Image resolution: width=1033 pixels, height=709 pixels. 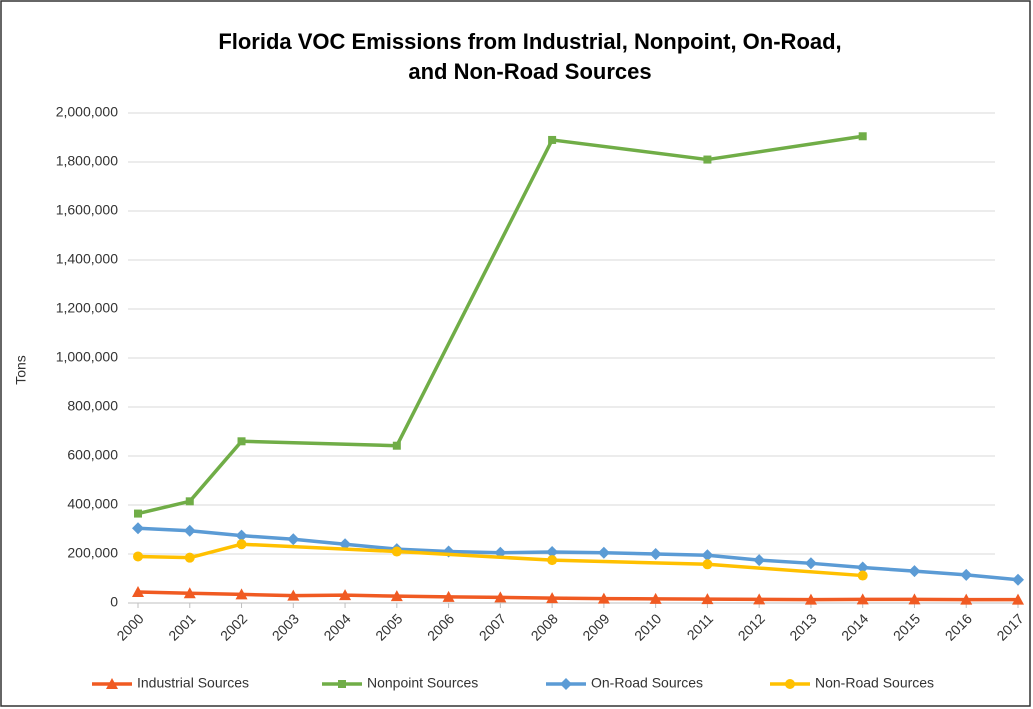 I want to click on y-tick-label: 1,000,000, so click(x=87, y=357).